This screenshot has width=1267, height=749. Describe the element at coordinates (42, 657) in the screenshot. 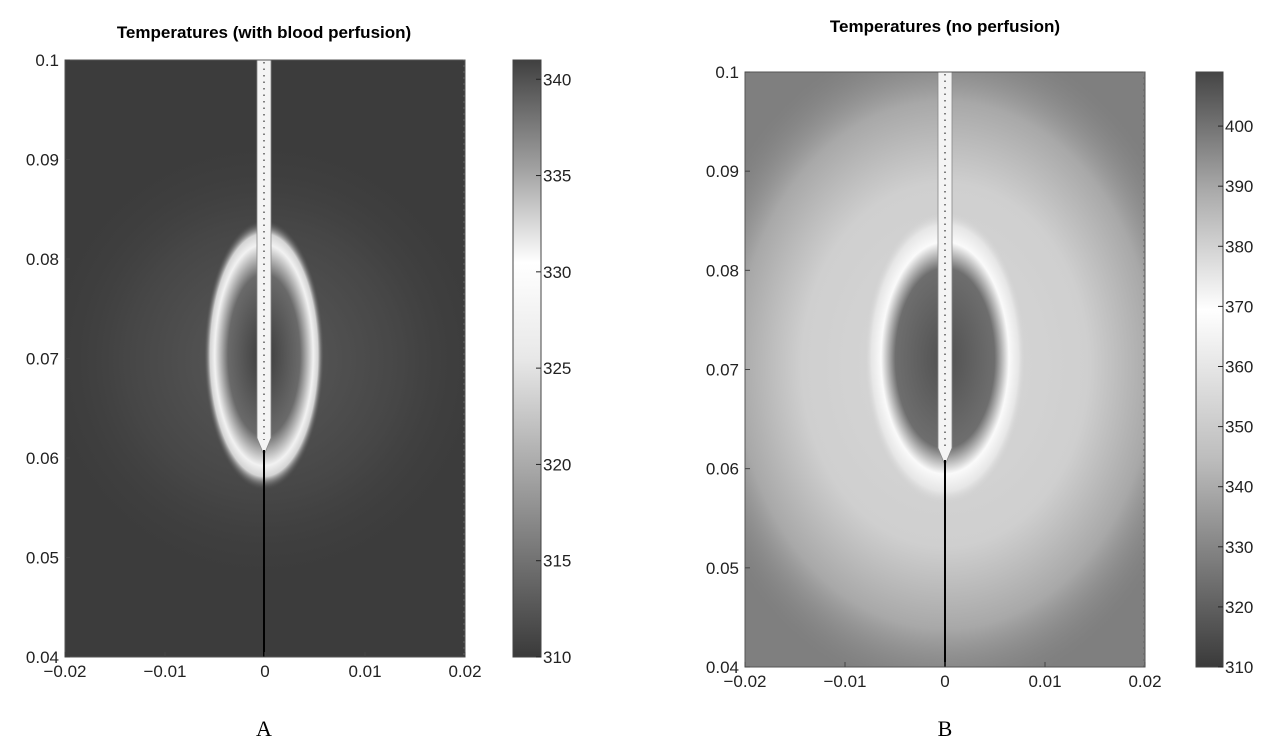

I see `panel-a-y-tick-label: 0.04` at that location.